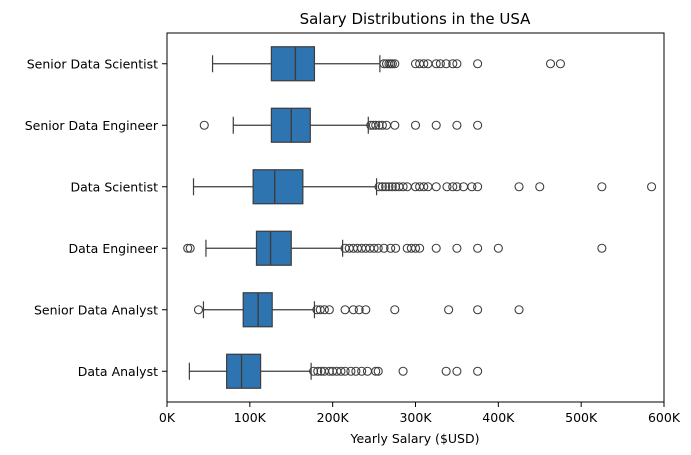 The height and width of the screenshot is (455, 691). Describe the element at coordinates (92, 63) in the screenshot. I see `y-tick-label: Senior Data Scientist` at that location.